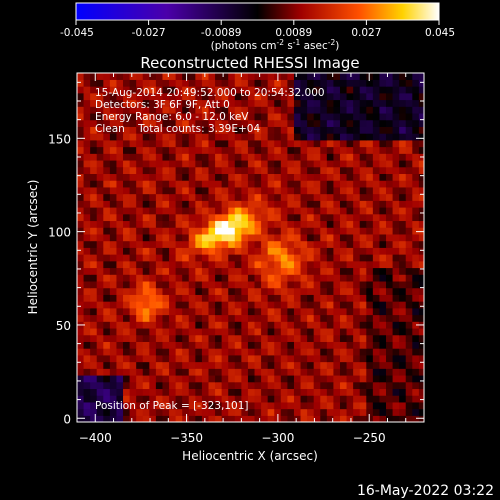  What do you see at coordinates (249, 63) in the screenshot?
I see `chart-title: Reconstructed RHESSI Image` at bounding box center [249, 63].